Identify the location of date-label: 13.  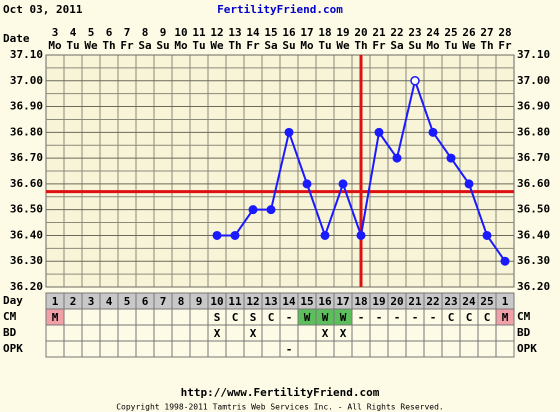
(234, 32).